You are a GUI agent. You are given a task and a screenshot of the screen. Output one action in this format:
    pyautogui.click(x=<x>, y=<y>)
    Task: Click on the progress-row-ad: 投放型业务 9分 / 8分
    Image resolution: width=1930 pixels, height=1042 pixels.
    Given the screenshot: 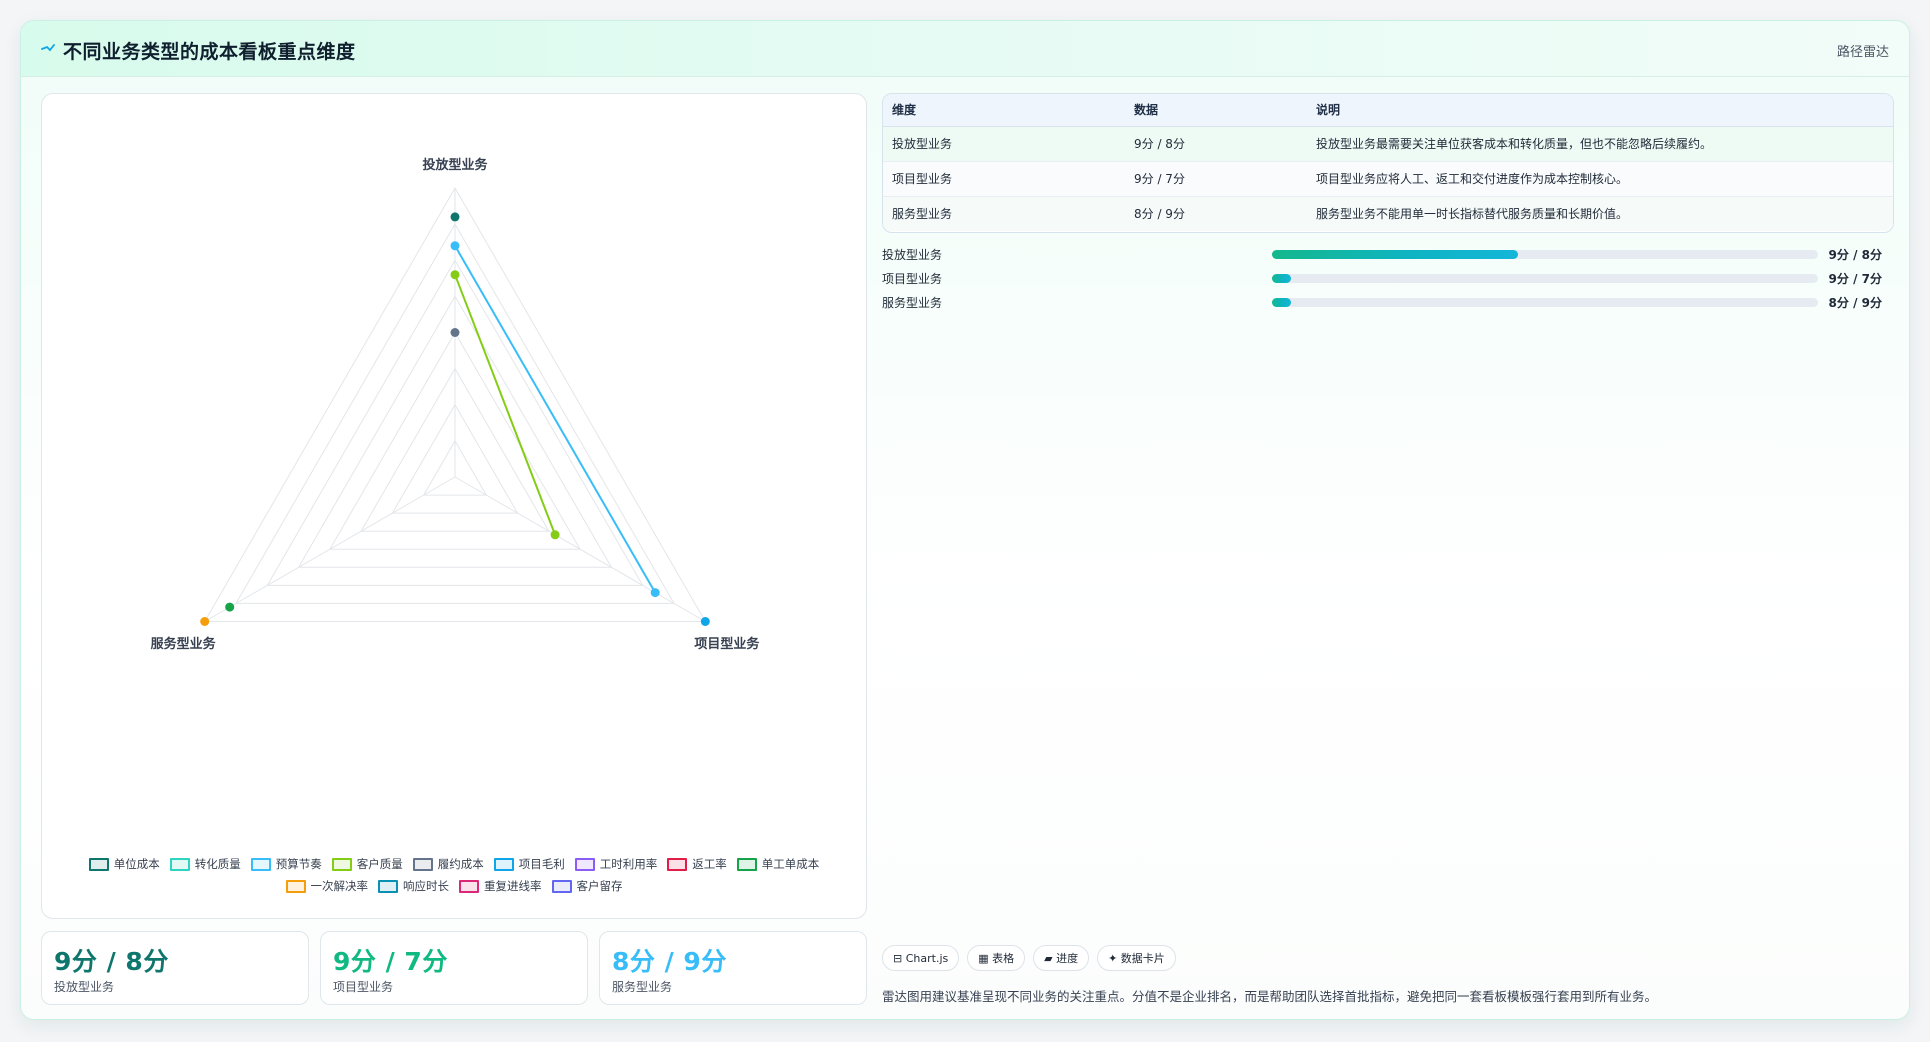 What is the action you would take?
    pyautogui.click(x=1388, y=254)
    